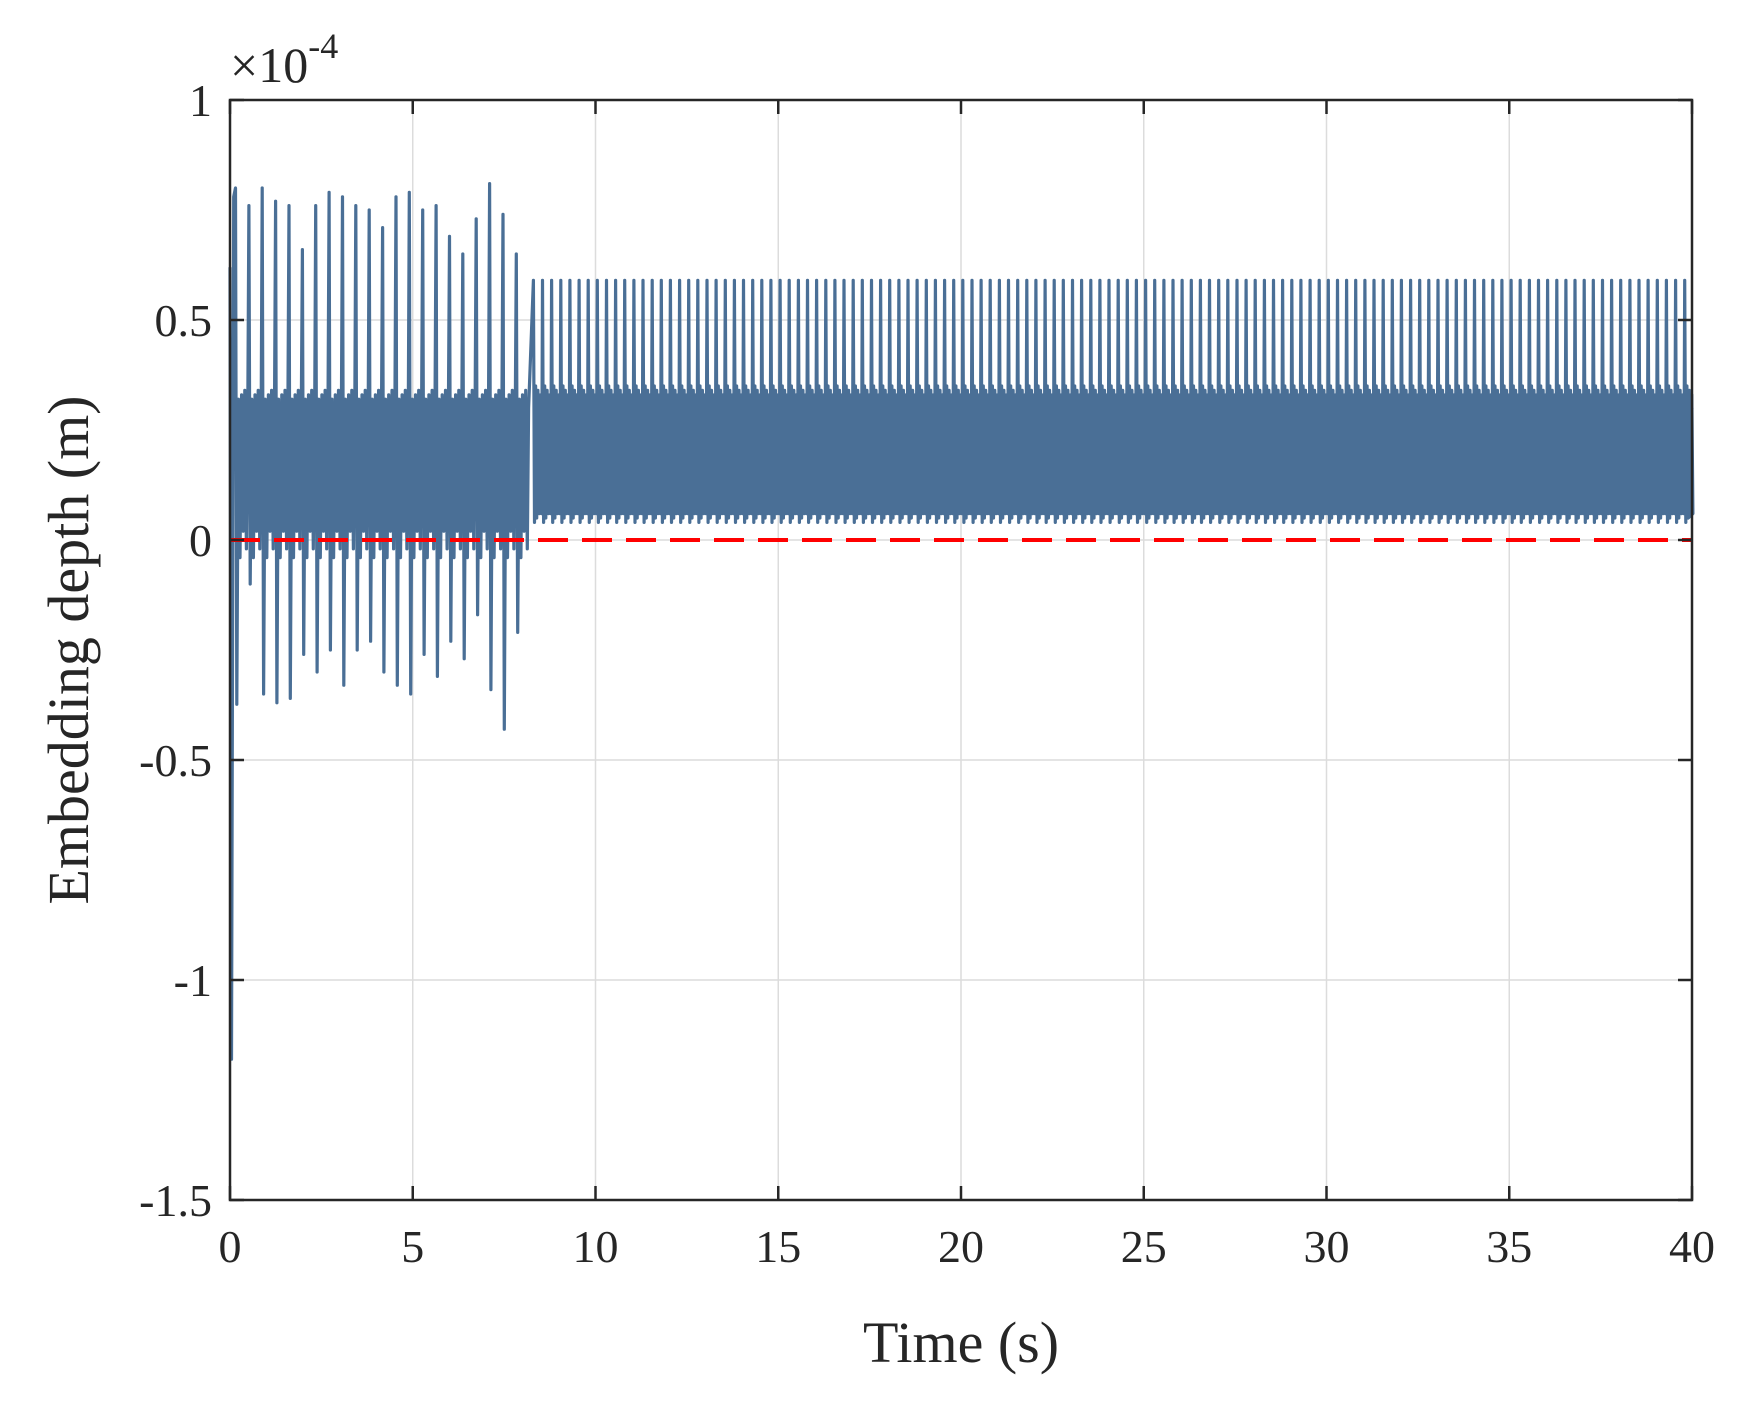 The width and height of the screenshot is (1737, 1406). Describe the element at coordinates (193, 980) in the screenshot. I see `y-tick-label: -1` at that location.